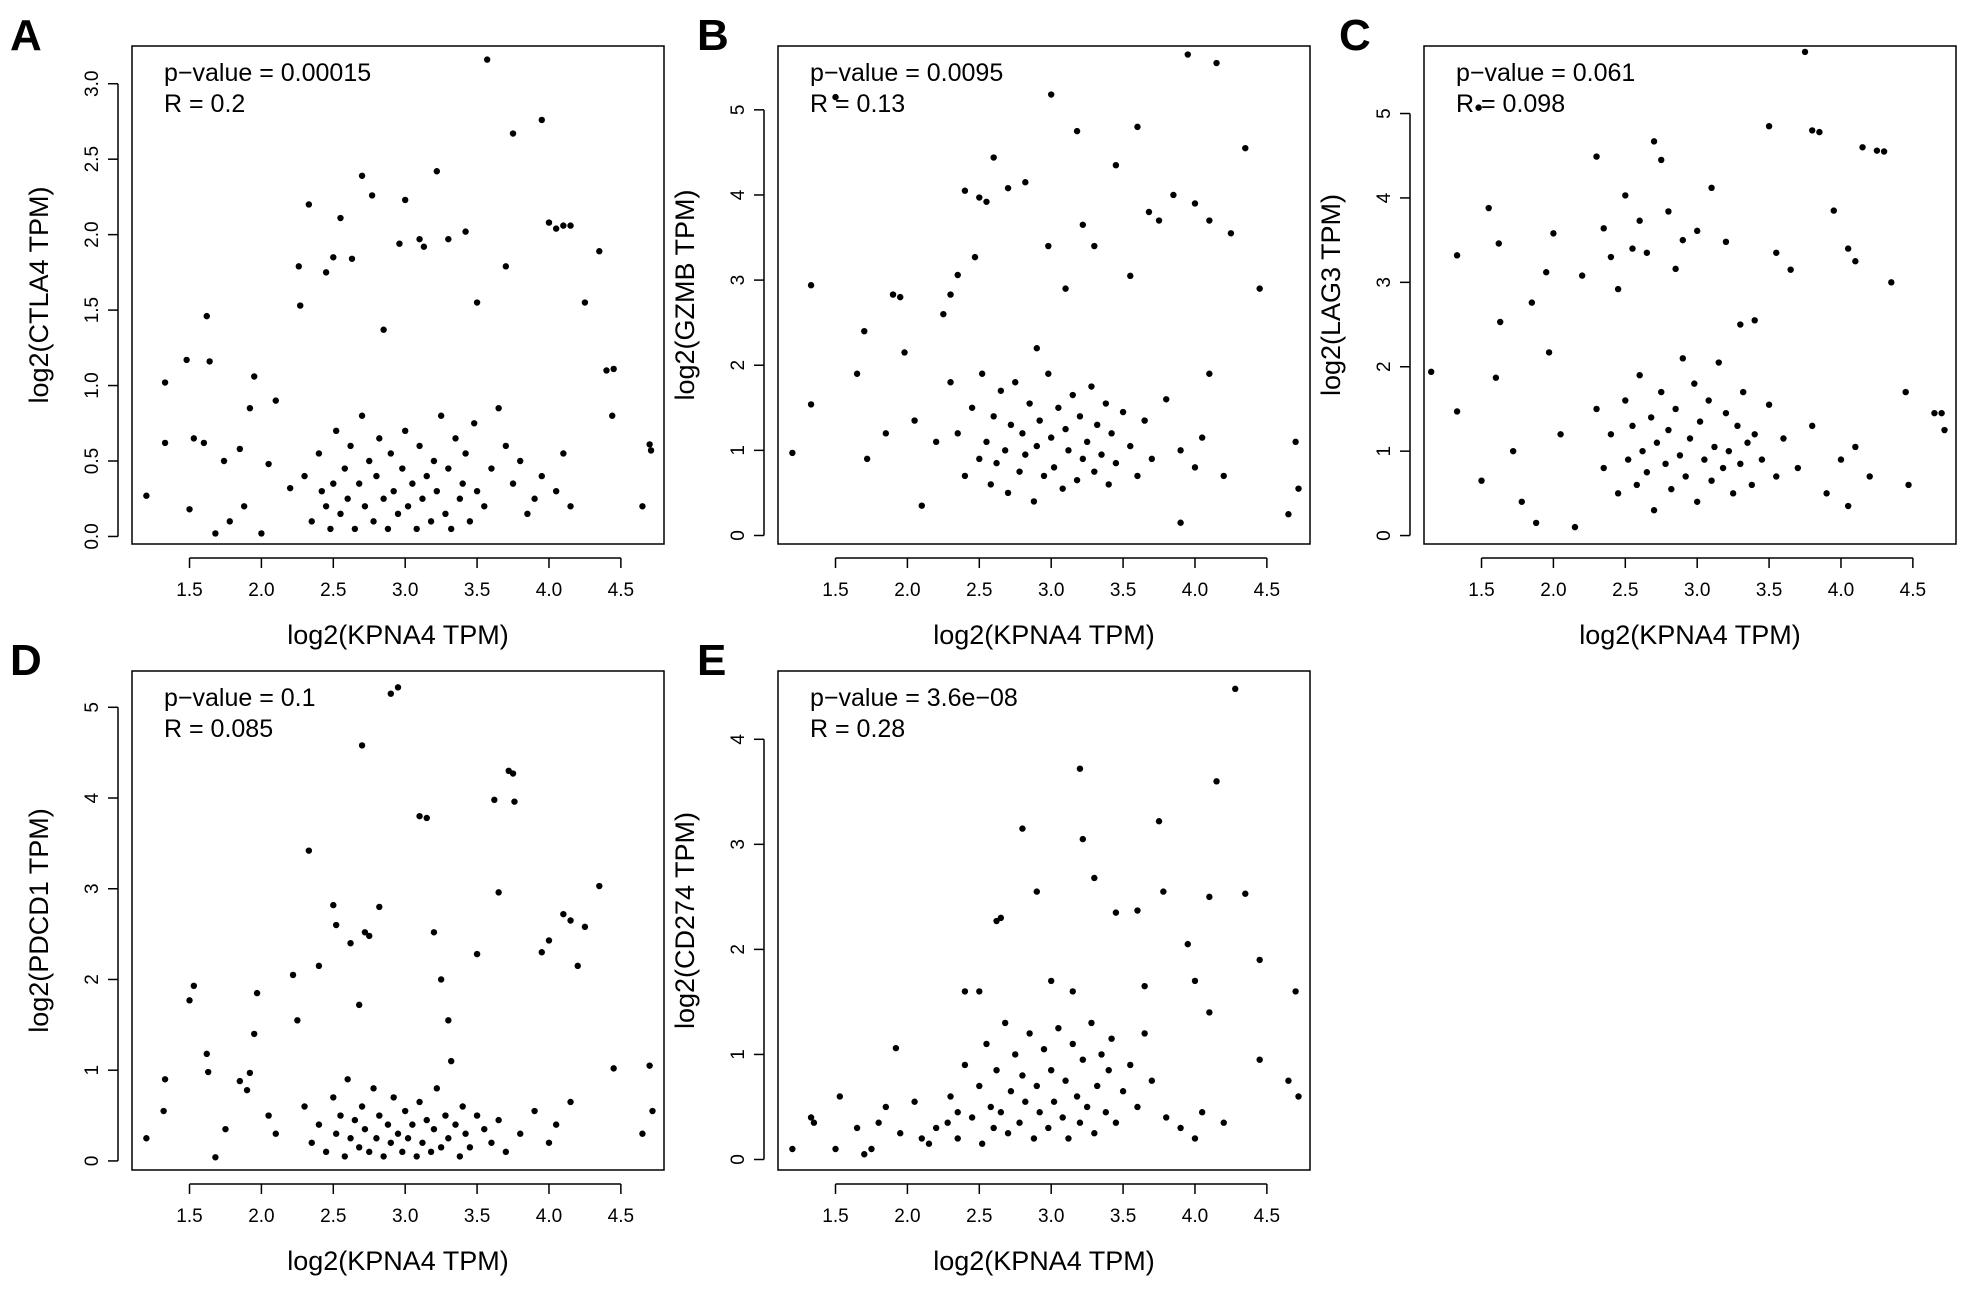 This screenshot has width=1980, height=1295. Describe the element at coordinates (92, 385) in the screenshot. I see `y-tick-label: 1.0` at that location.